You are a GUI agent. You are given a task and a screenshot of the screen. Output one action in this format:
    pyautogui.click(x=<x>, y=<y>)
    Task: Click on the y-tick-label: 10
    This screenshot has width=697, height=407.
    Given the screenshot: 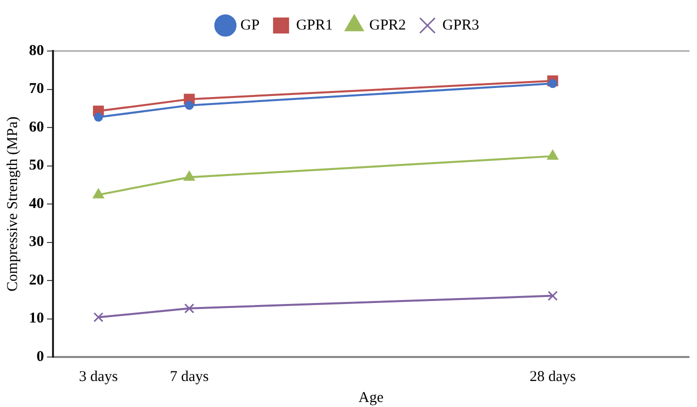 What is the action you would take?
    pyautogui.click(x=36, y=318)
    